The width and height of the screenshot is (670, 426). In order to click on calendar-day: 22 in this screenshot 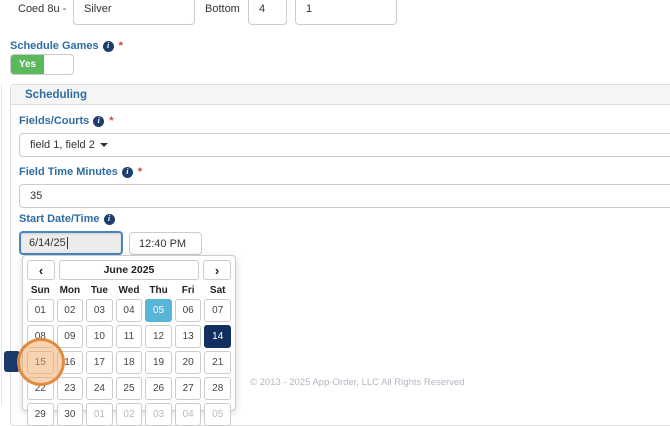, I will do `click(40, 388)`.